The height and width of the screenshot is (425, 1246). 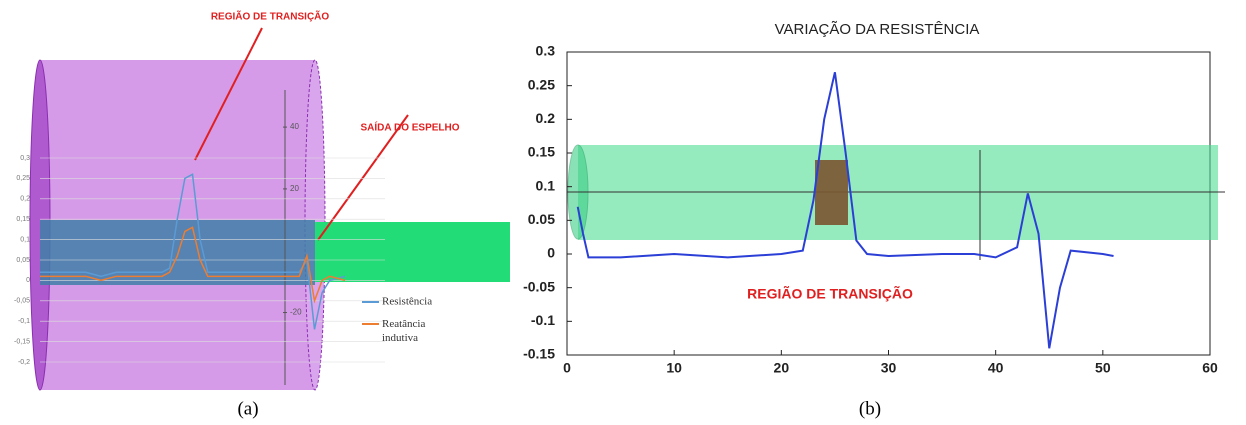 I want to click on y-tick-label: 0,25, so click(x=23, y=178).